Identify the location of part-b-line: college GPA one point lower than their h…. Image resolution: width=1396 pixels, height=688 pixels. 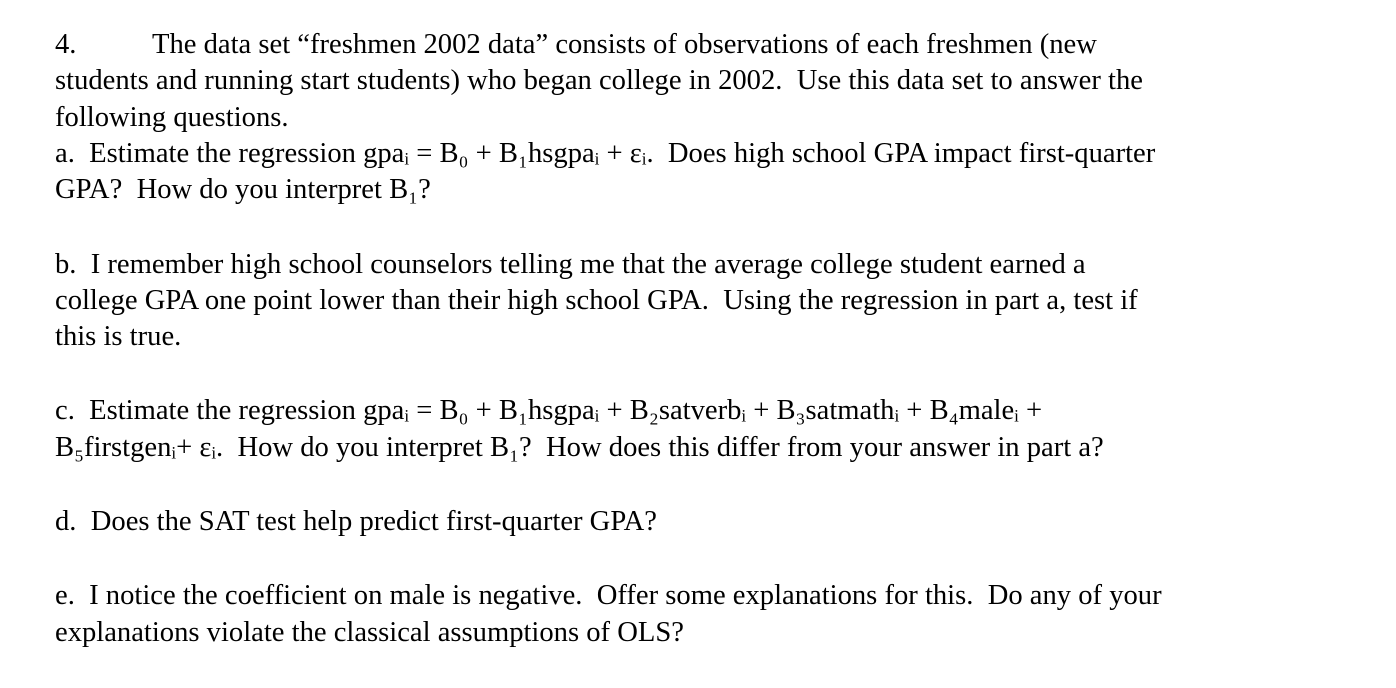
(596, 300).